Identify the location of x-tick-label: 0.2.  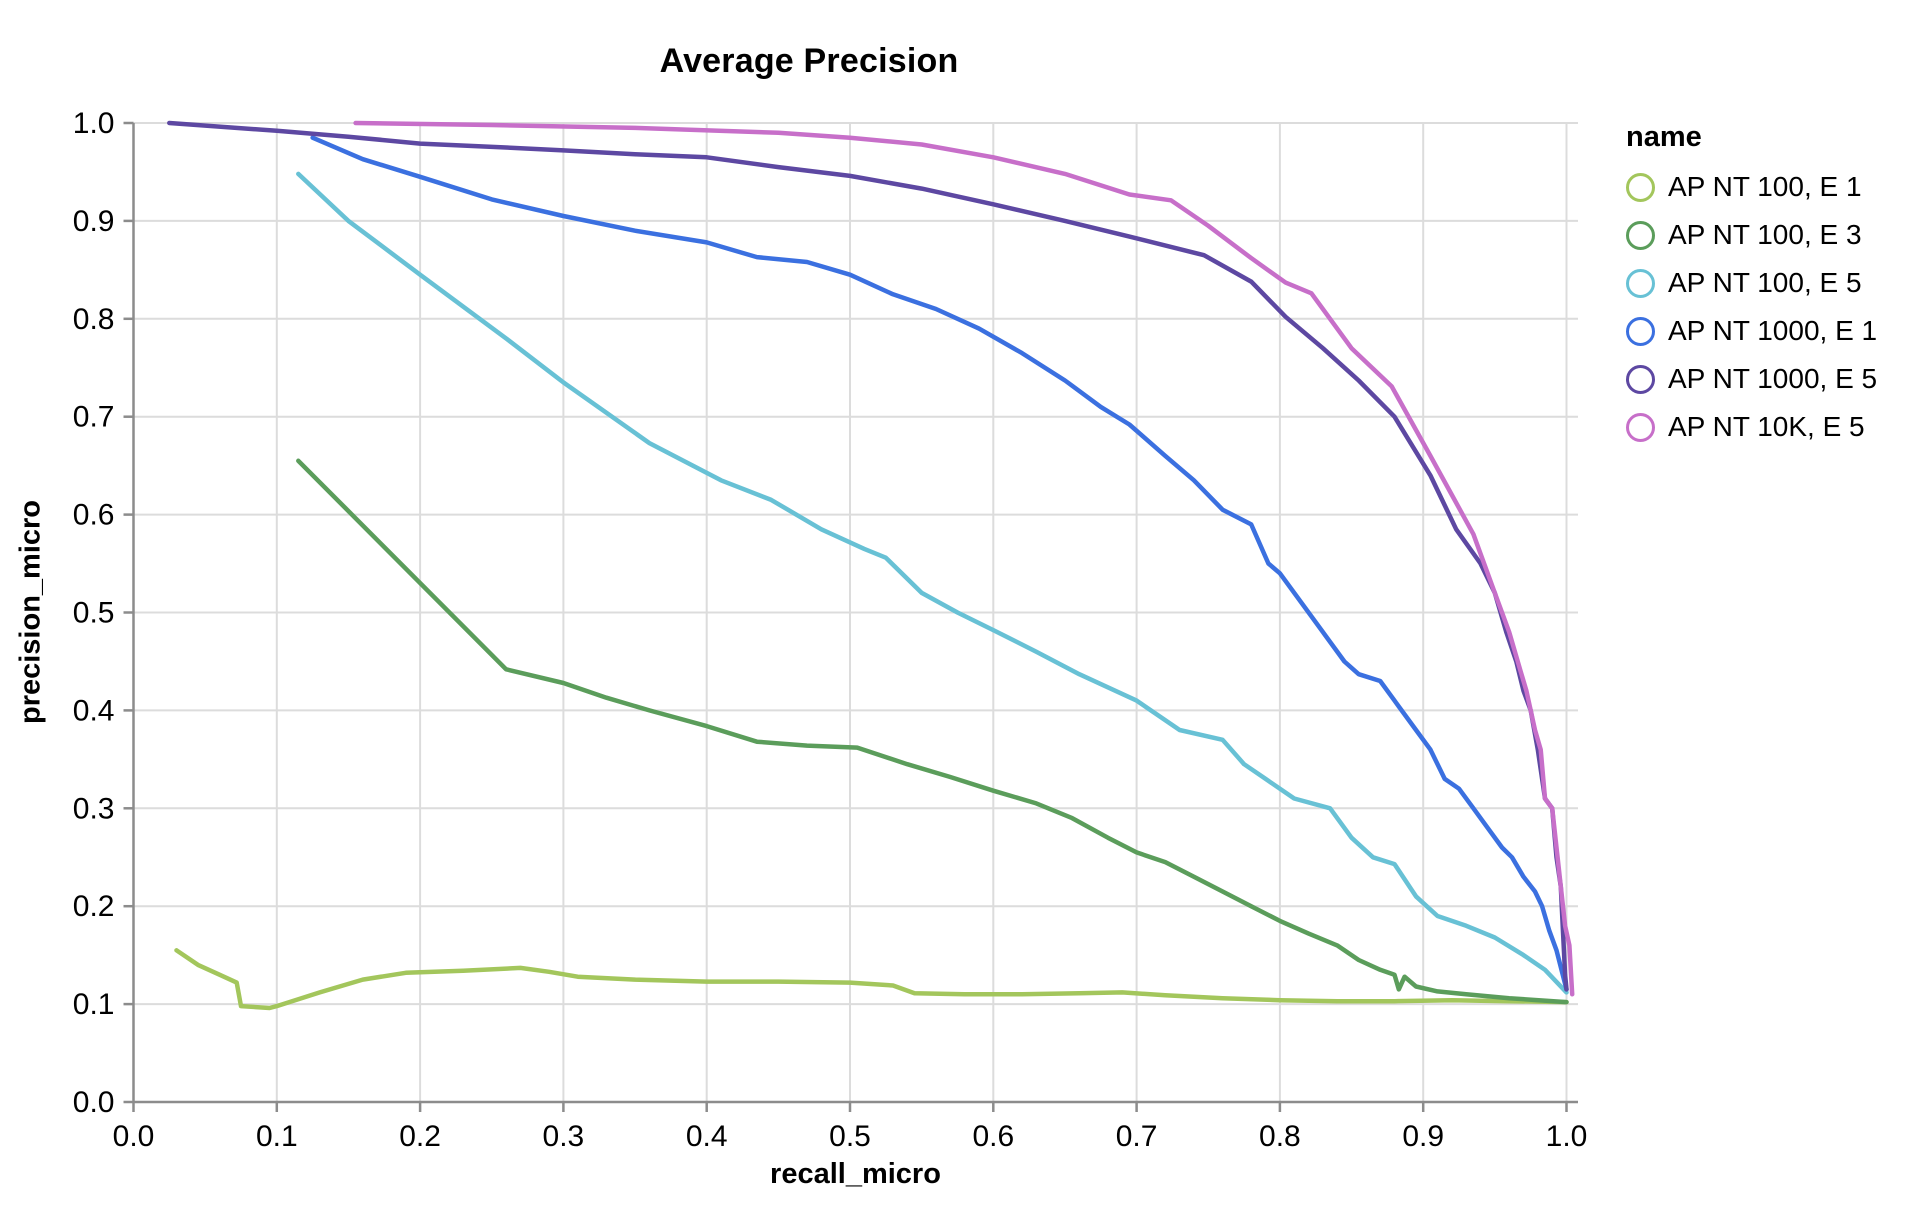
(420, 1136).